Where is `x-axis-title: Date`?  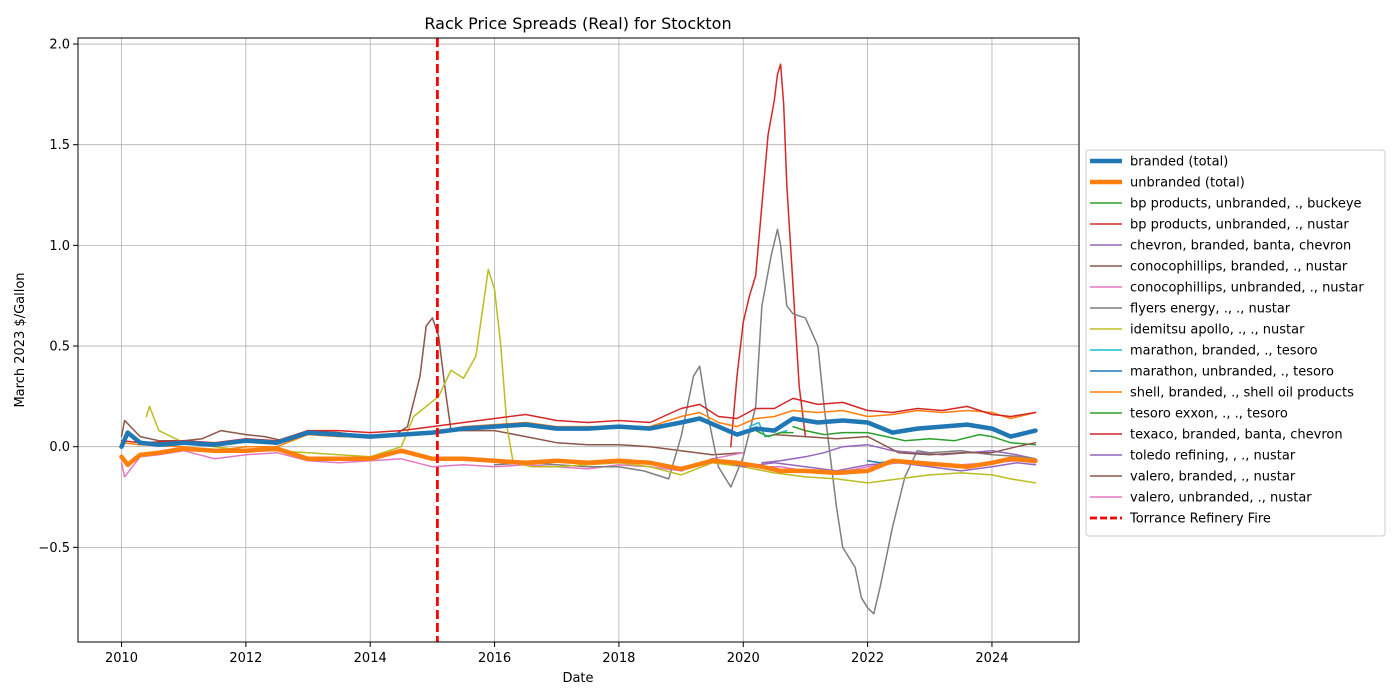 x-axis-title: Date is located at coordinates (577, 678).